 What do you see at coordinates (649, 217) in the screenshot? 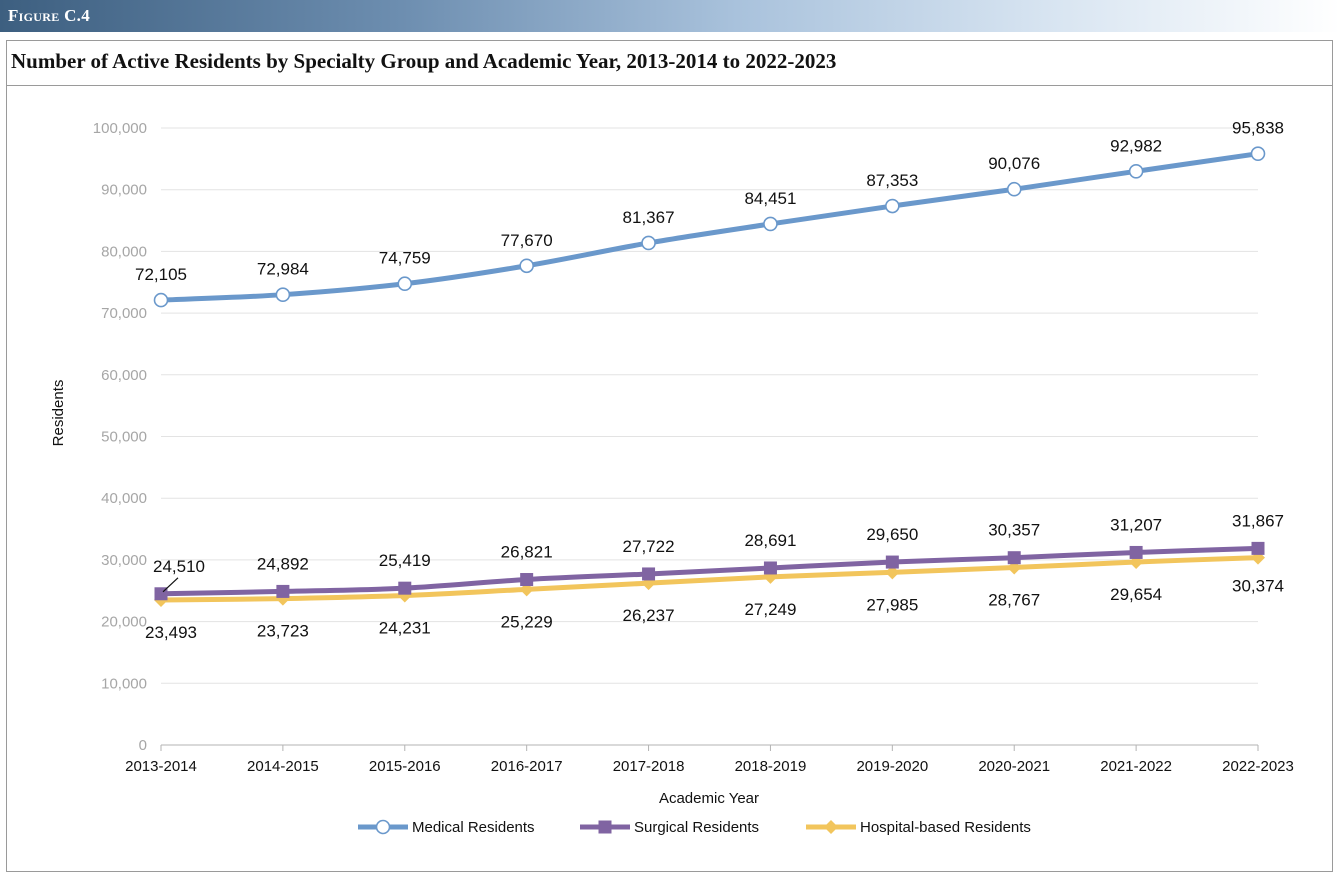
I see `data-label: 81,367` at bounding box center [649, 217].